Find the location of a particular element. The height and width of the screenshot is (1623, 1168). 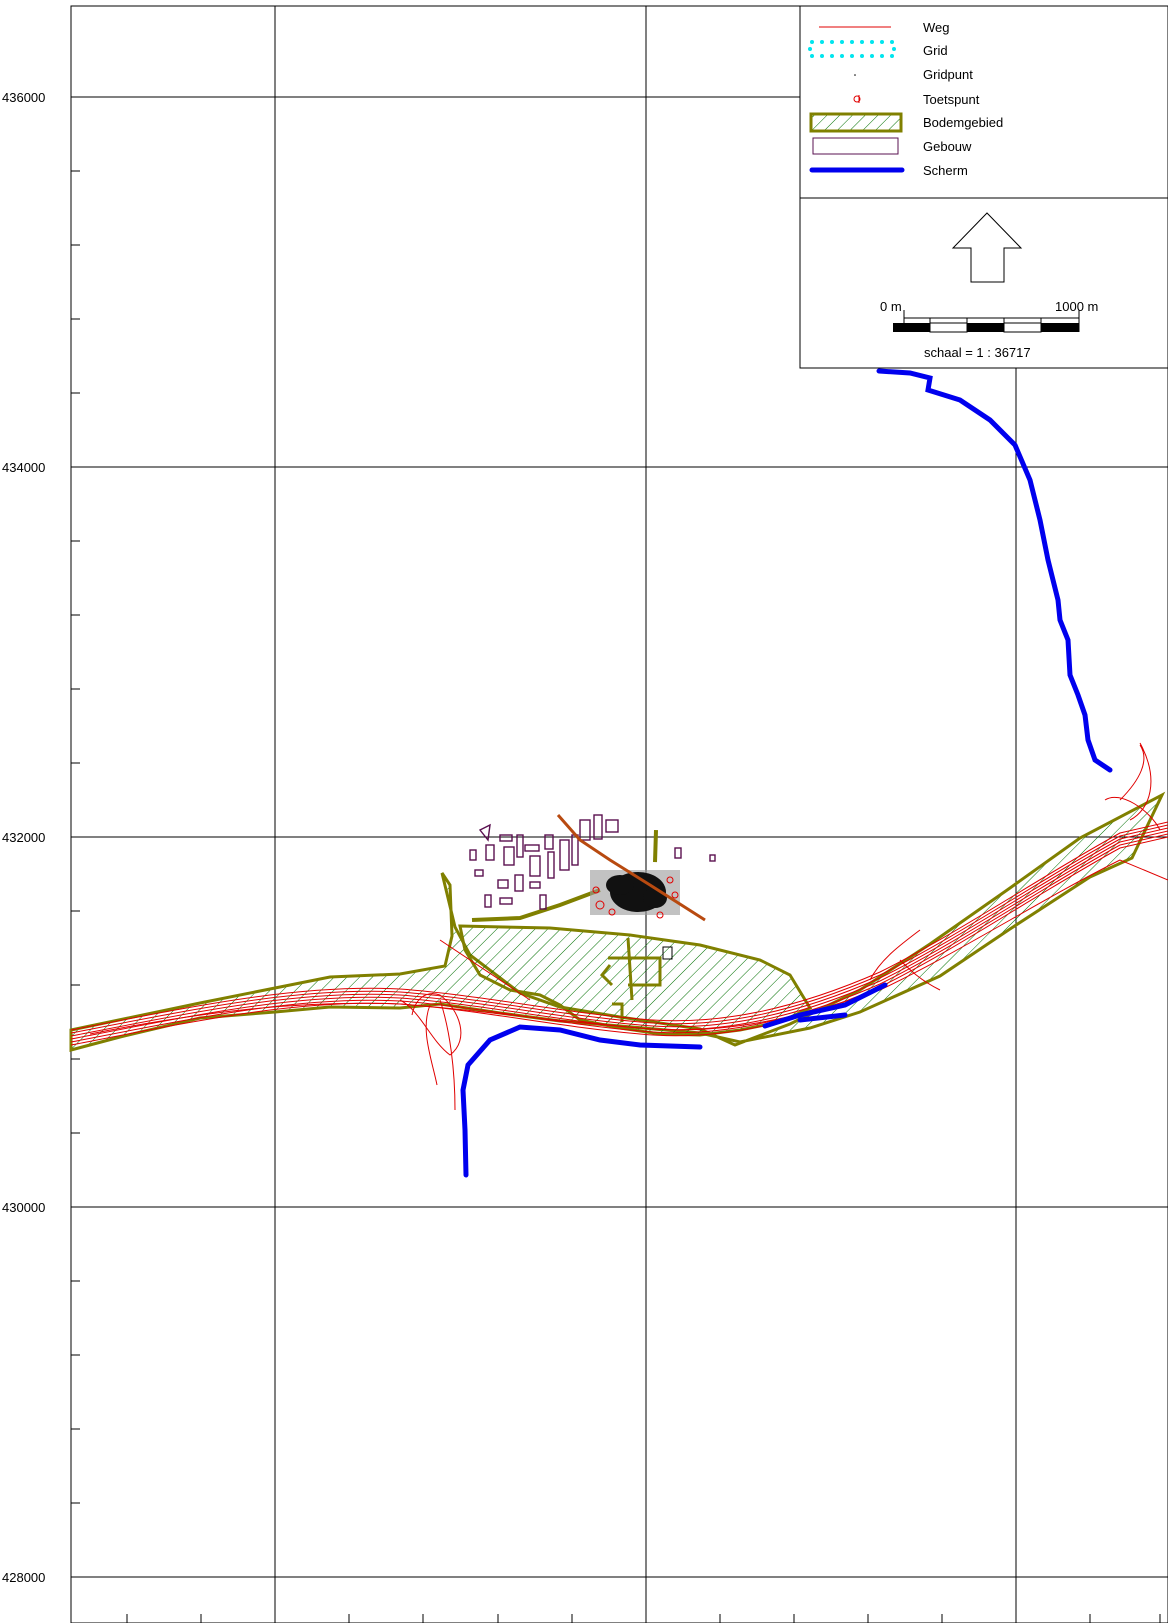

gebouw-swatch-icon is located at coordinates (855, 146).